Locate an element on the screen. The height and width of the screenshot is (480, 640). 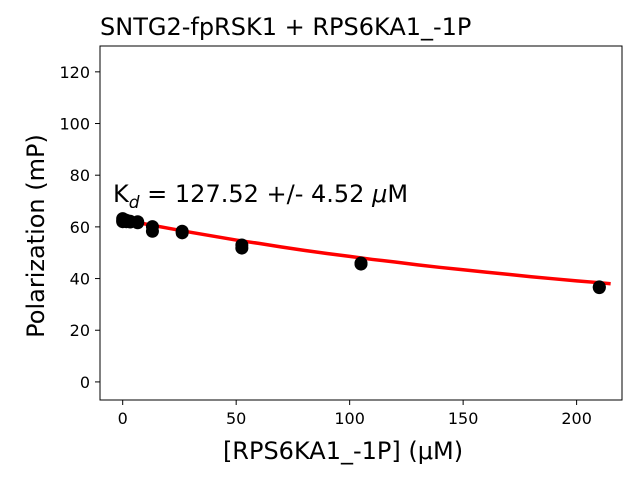
kd-subscript: d is located at coordinates (134, 203).